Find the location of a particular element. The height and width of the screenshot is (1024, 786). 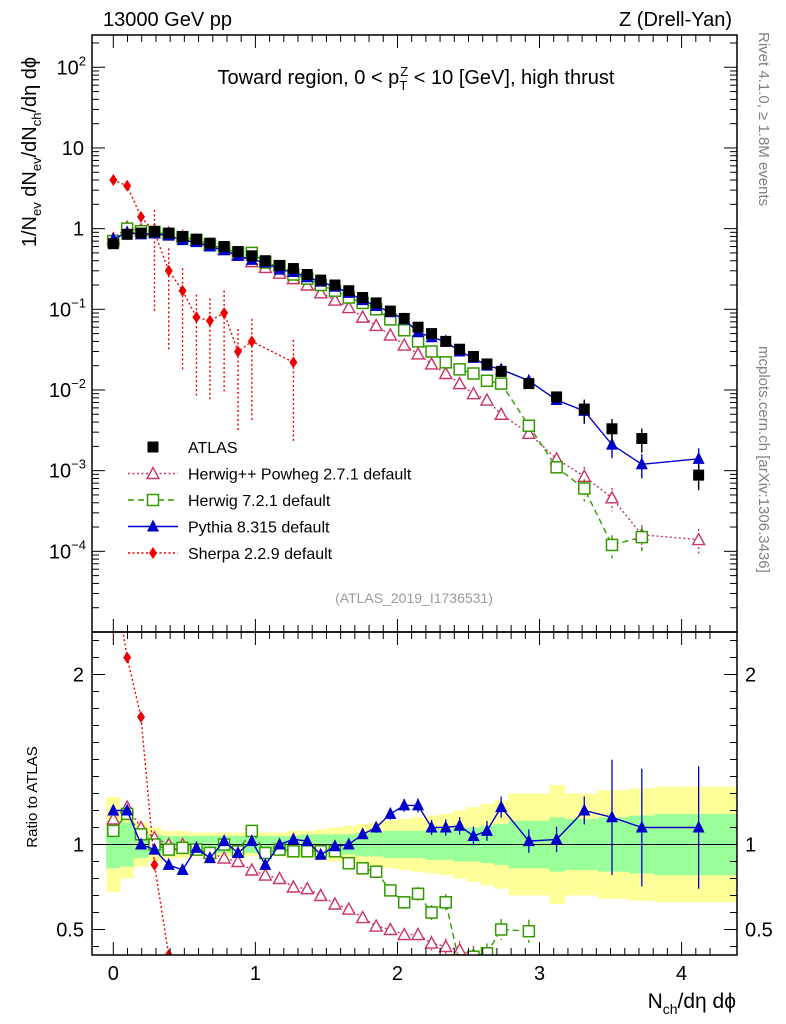

x-tick-label: 0 is located at coordinates (113, 974).